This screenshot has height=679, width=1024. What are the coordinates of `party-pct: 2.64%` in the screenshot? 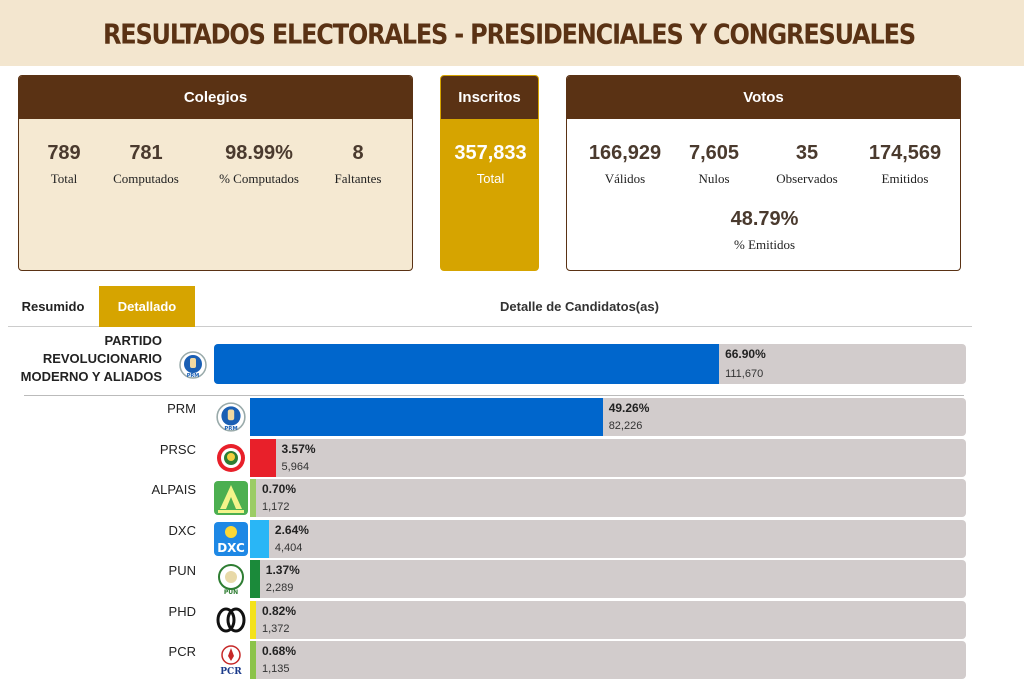 It's located at (291, 529).